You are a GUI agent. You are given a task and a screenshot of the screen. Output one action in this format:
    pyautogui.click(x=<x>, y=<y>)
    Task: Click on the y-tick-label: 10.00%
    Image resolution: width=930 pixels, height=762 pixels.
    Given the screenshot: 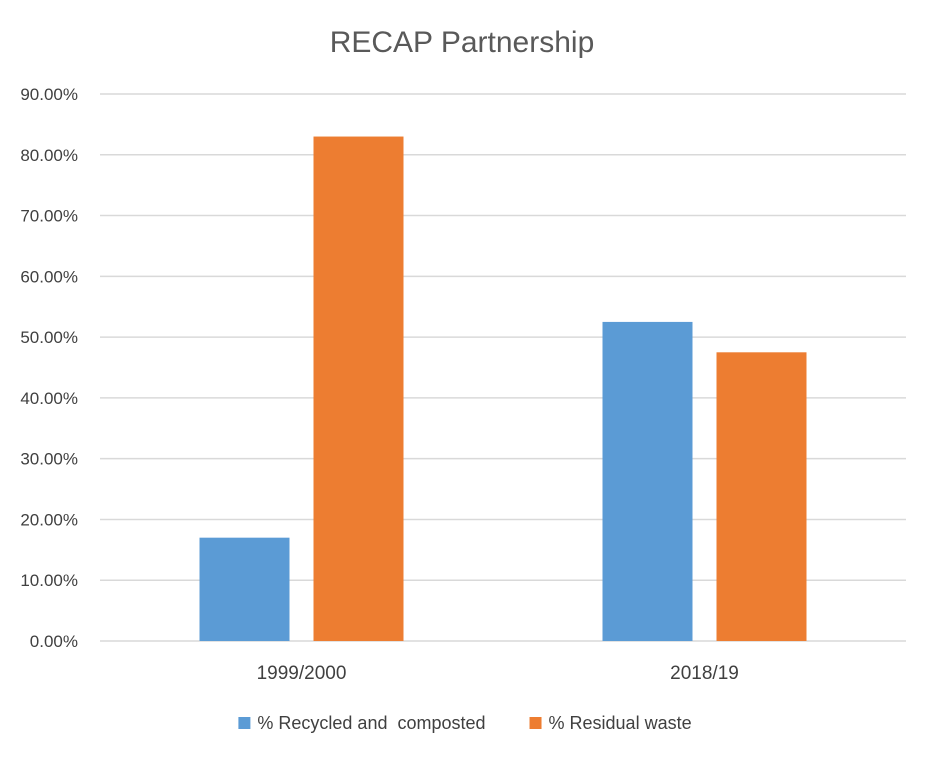 What is the action you would take?
    pyautogui.click(x=49, y=580)
    